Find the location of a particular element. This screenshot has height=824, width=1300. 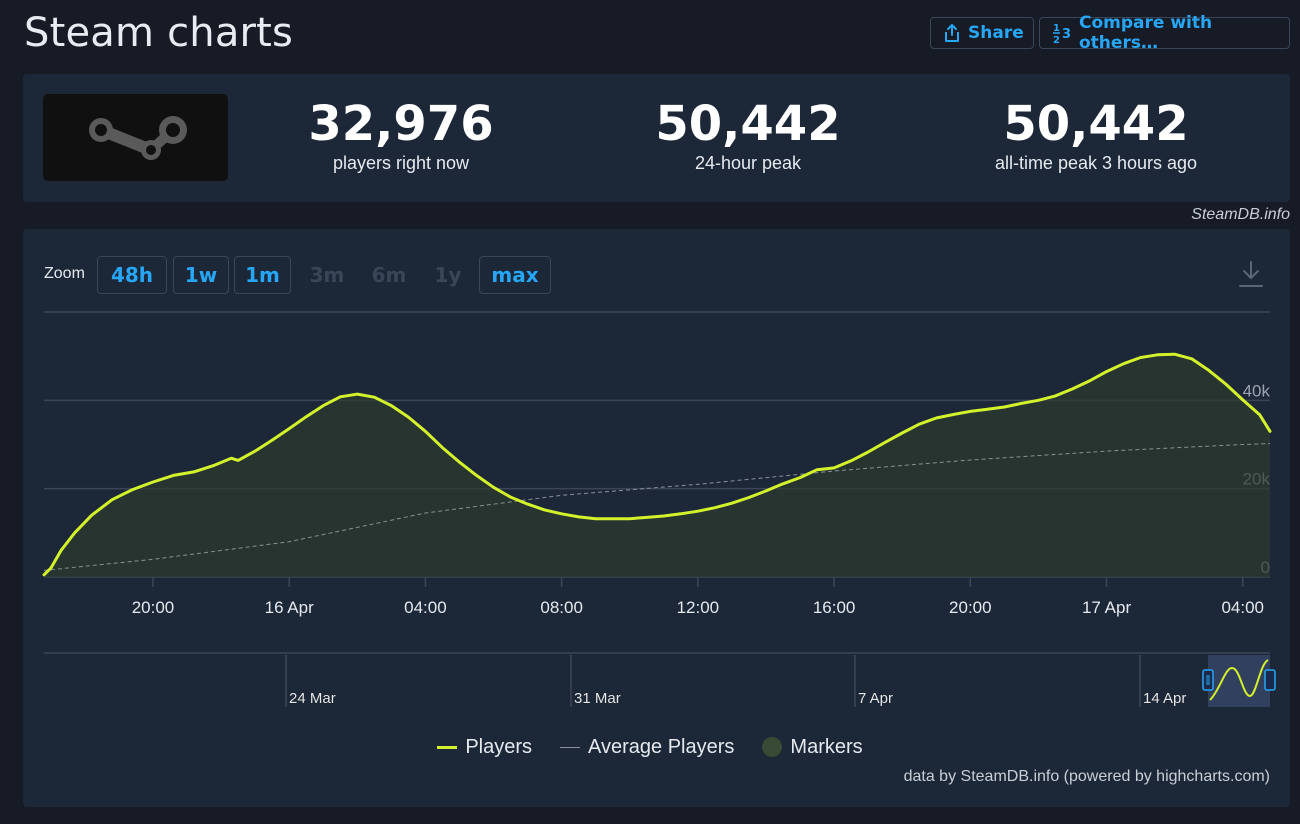

page-title: Steam charts is located at coordinates (159, 33).